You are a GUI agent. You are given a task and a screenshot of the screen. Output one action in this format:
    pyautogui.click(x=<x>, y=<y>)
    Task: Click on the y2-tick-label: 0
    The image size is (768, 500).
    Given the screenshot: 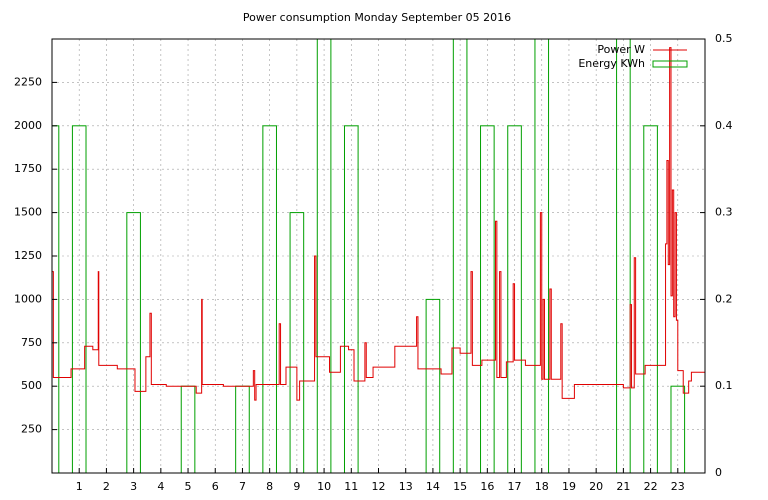 What is the action you would take?
    pyautogui.click(x=718, y=472)
    